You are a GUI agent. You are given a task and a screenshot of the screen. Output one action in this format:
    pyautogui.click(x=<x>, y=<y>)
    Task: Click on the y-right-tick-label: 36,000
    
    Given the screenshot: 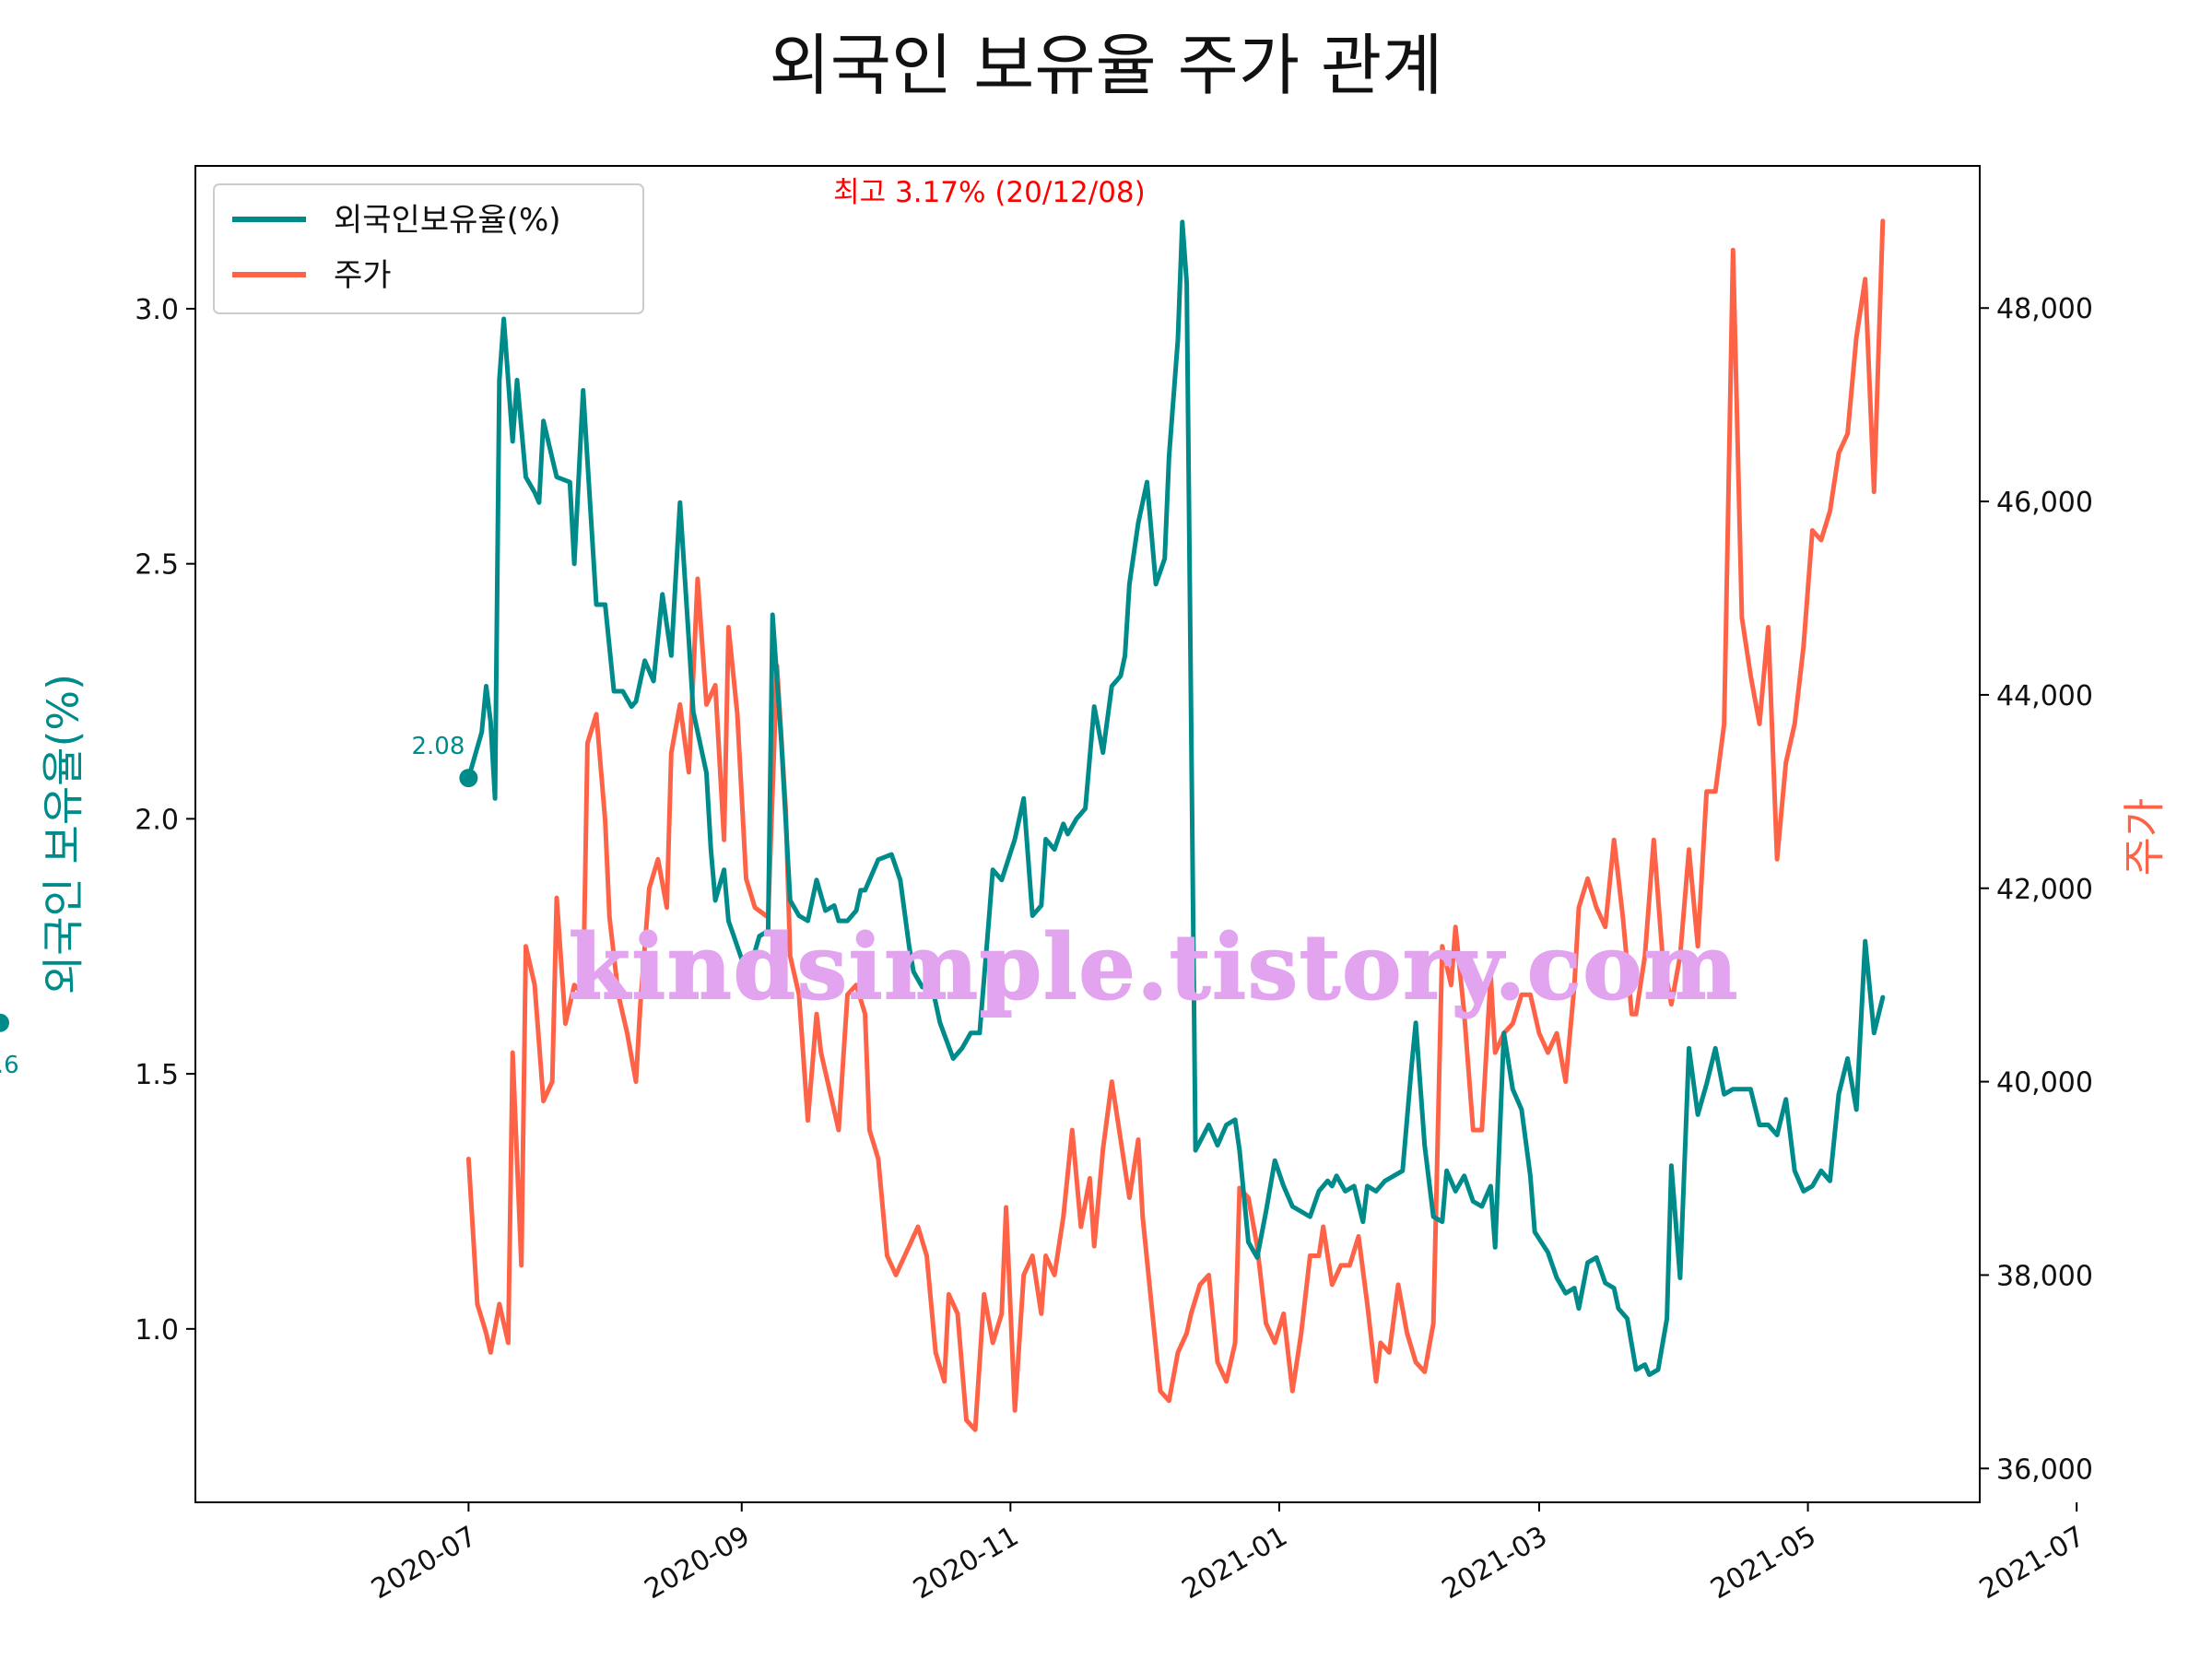 What is the action you would take?
    pyautogui.click(x=2044, y=1469)
    